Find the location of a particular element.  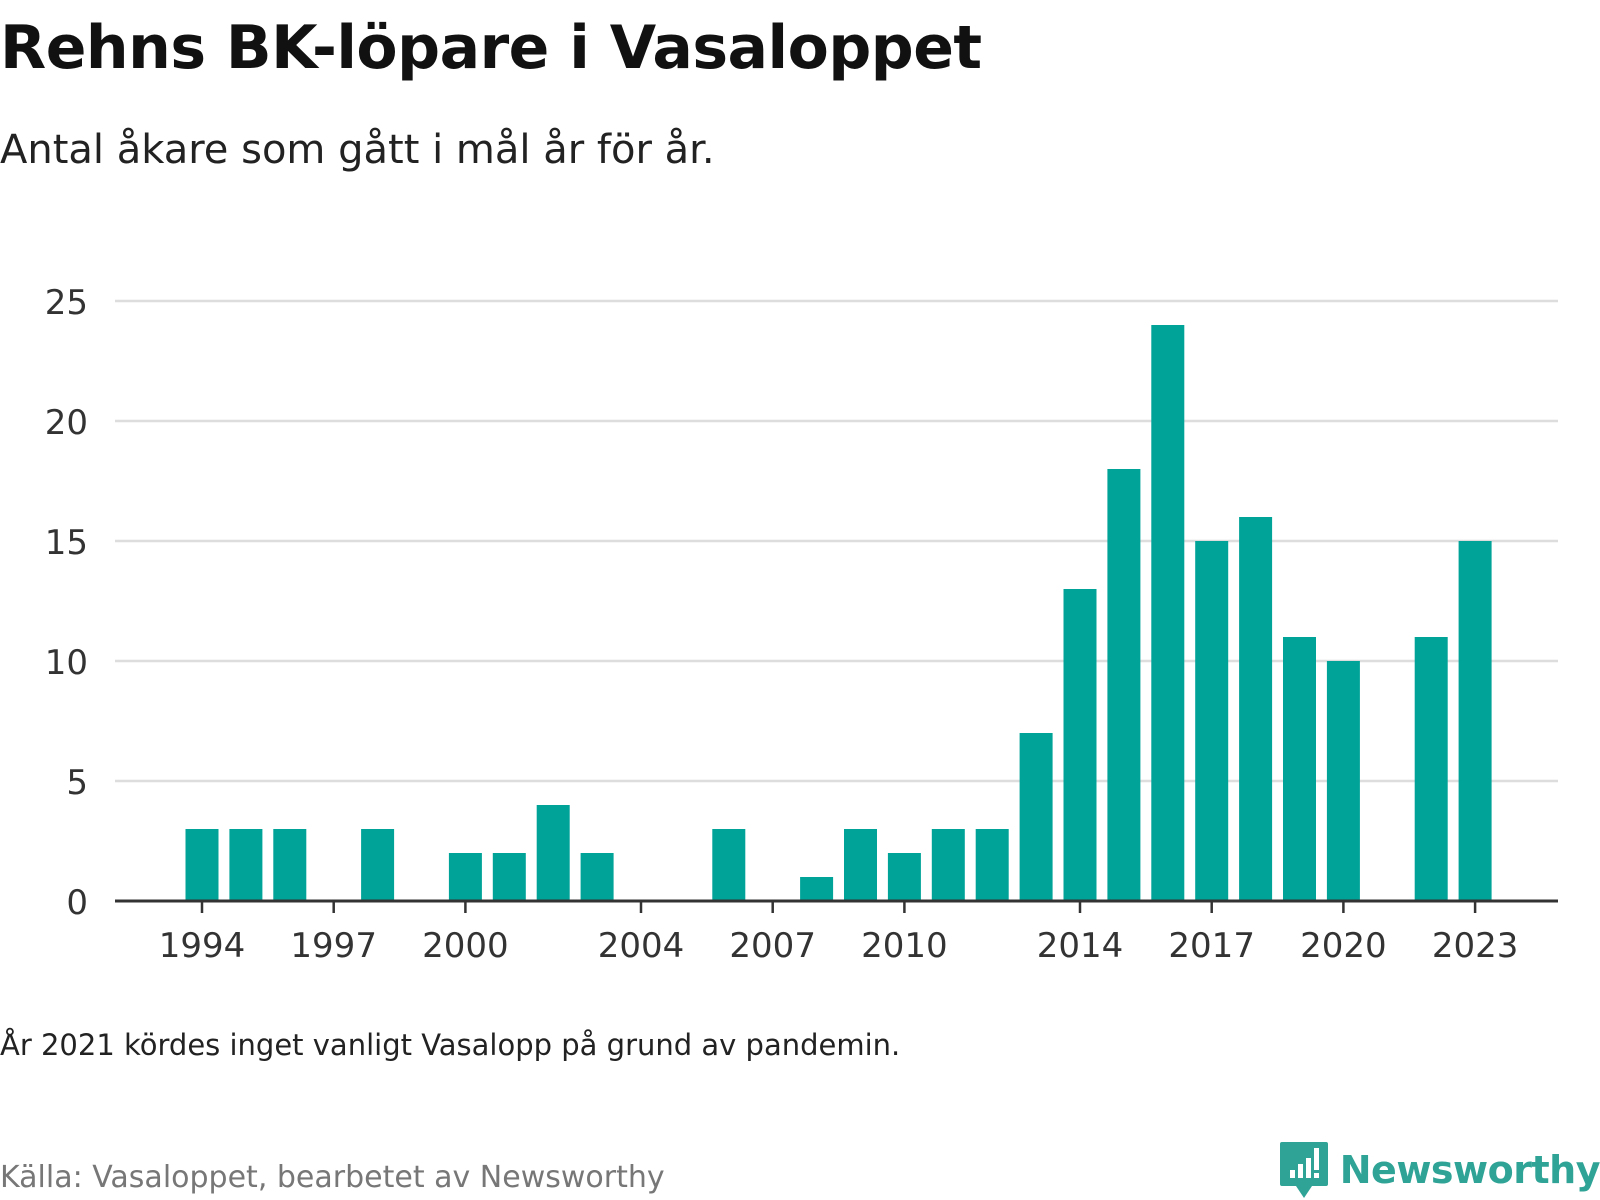

bar-2018 is located at coordinates (1256, 709).